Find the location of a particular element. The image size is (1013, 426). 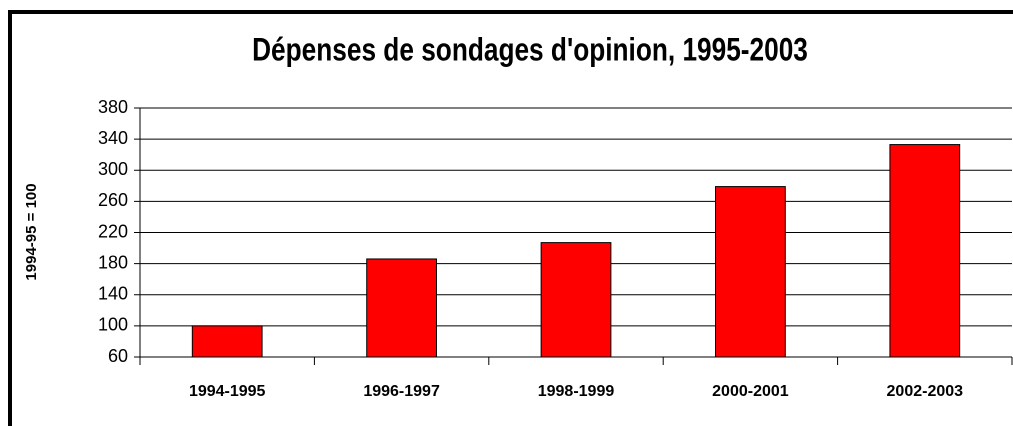

y-tick-label: 380 is located at coordinates (113, 107).